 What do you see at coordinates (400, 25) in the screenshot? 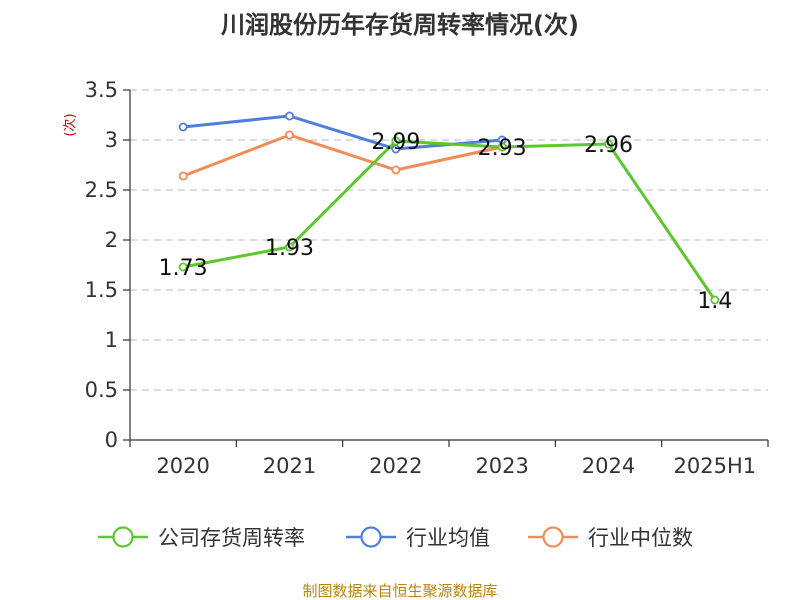
I see `chart-title: 川润股份历年存货周转率情况(次)` at bounding box center [400, 25].